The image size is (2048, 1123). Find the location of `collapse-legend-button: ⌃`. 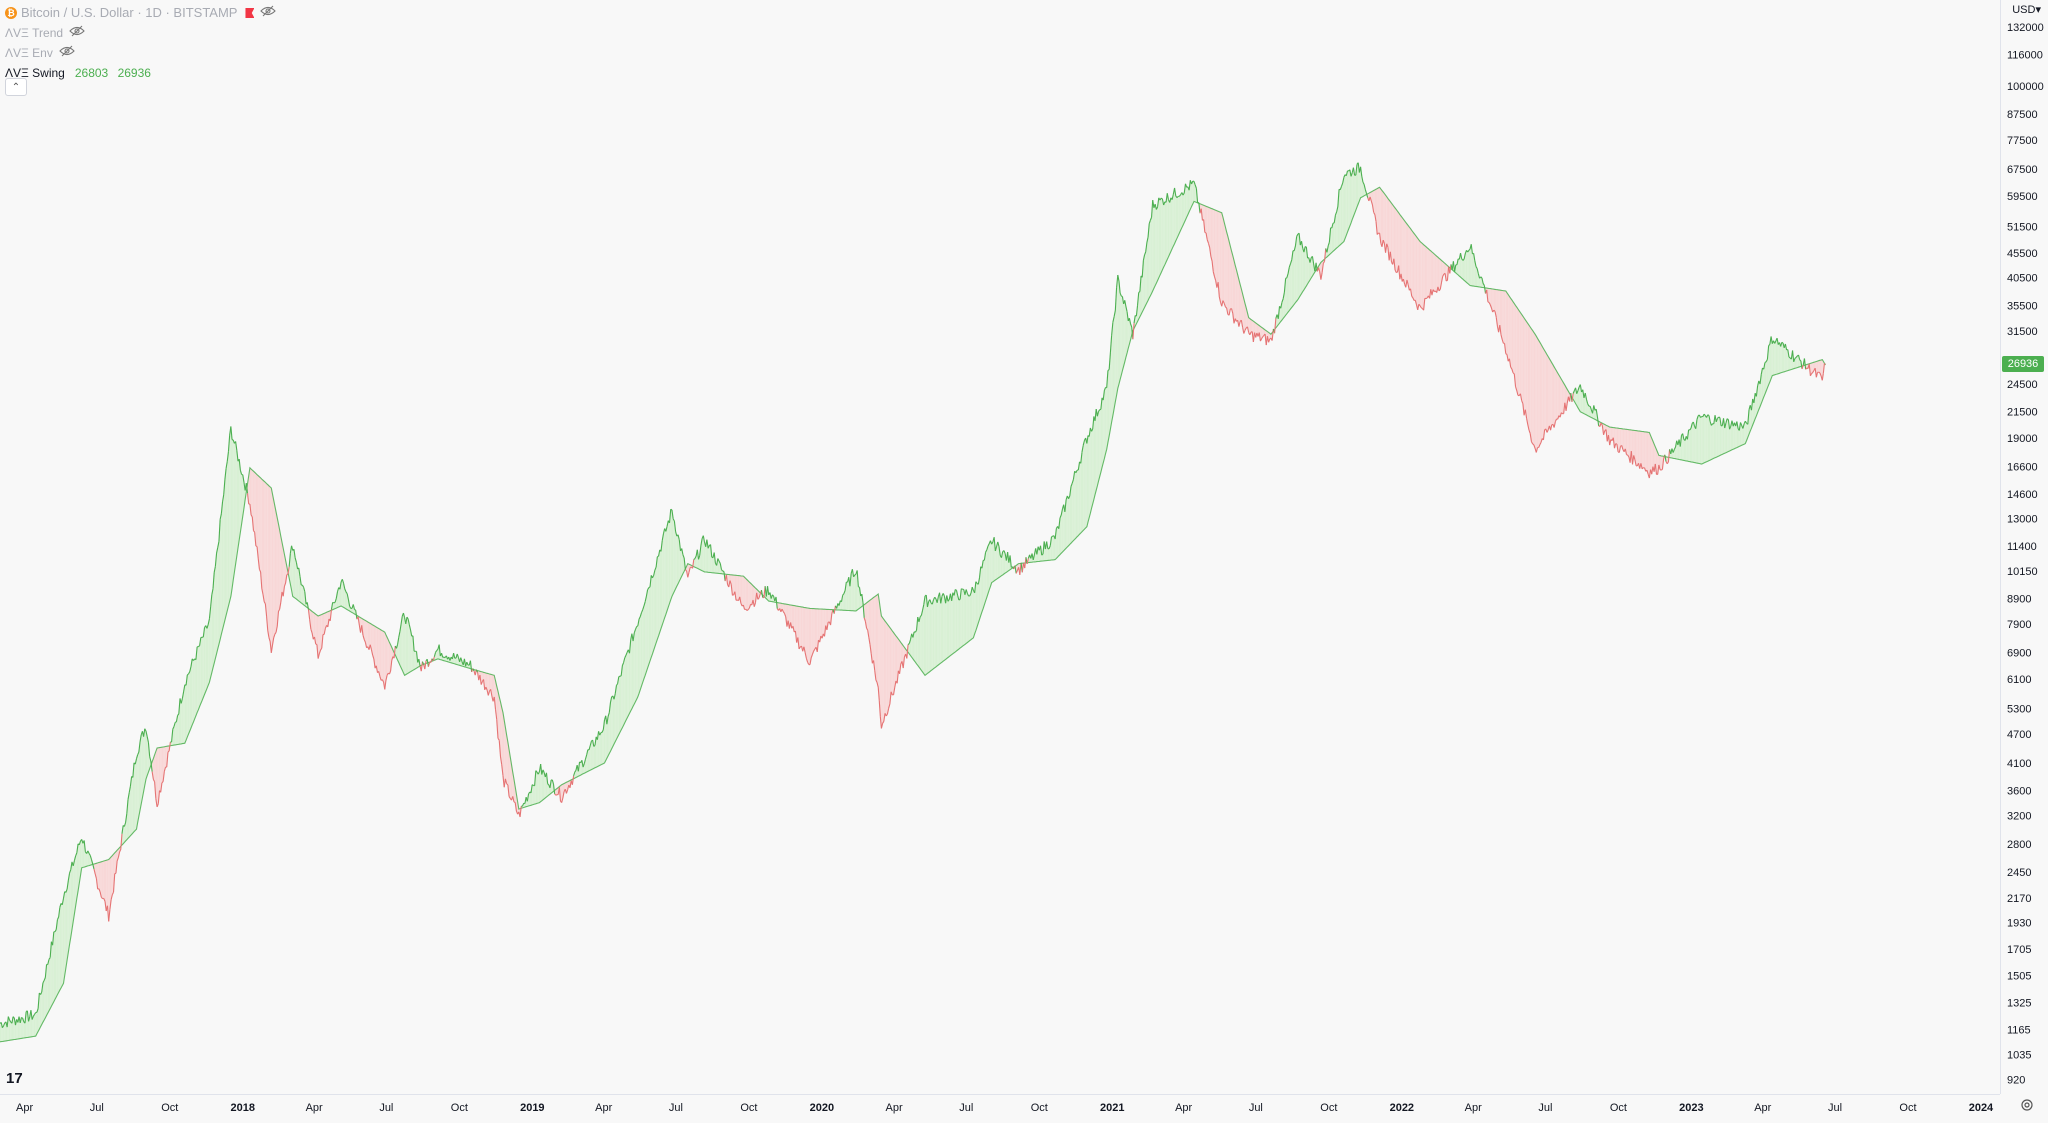

collapse-legend-button: ⌃ is located at coordinates (16, 87).